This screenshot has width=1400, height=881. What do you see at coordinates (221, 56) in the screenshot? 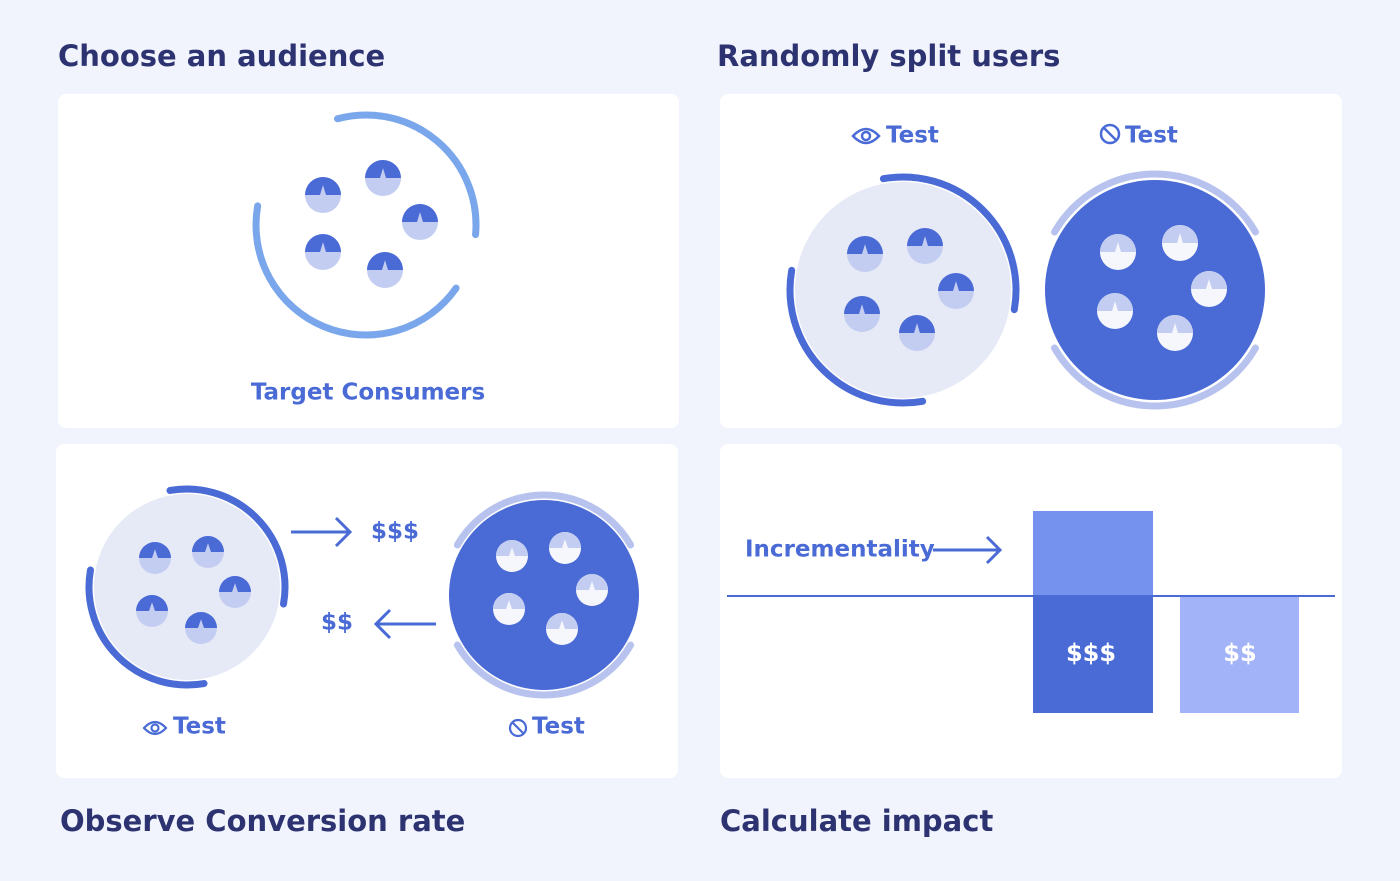
I see `panel-title: Choose an audience` at bounding box center [221, 56].